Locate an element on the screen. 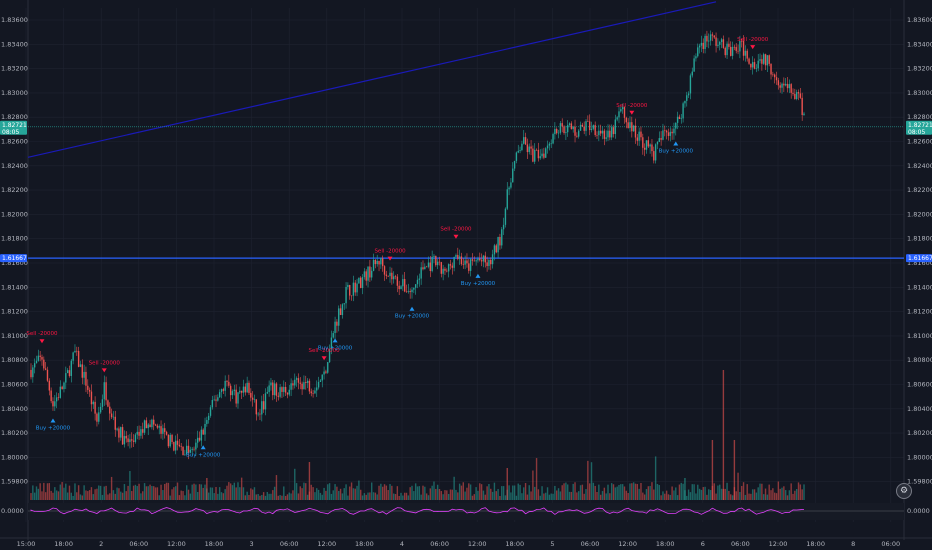 The height and width of the screenshot is (550, 932). time-axis-tick-label: 18:00 is located at coordinates (214, 544).